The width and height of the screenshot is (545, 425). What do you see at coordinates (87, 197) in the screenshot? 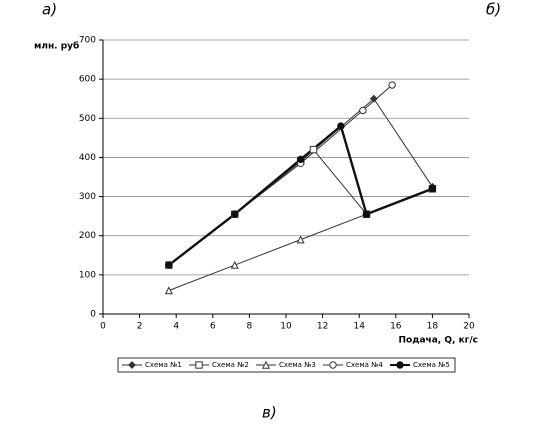
I see `y-tick-label: 300` at bounding box center [87, 197].